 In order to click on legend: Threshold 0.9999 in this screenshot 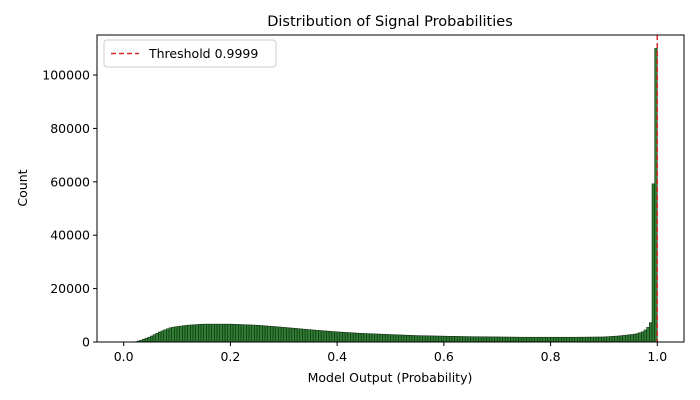, I will do `click(190, 53)`.